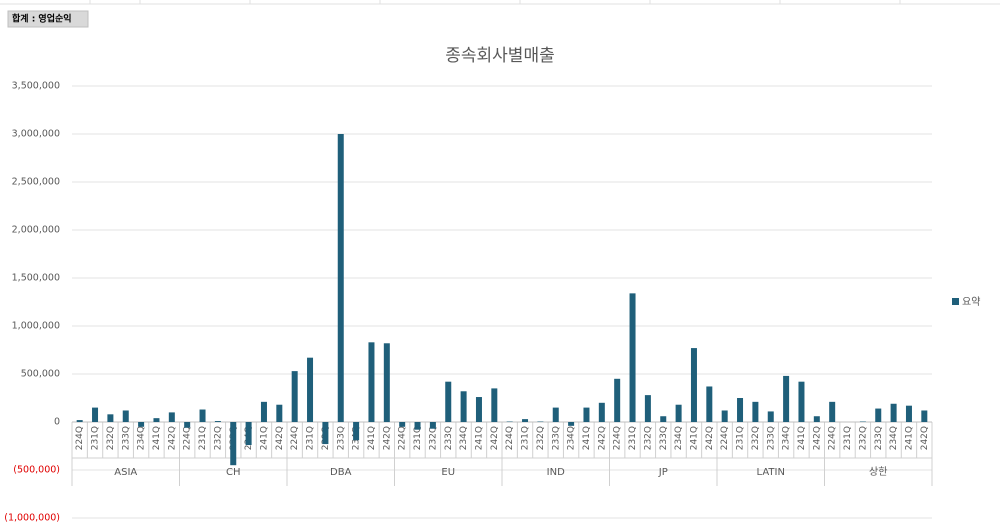 The image size is (1000, 530). What do you see at coordinates (36, 182) in the screenshot?
I see `y-tick-label: 2,500,000` at bounding box center [36, 182].